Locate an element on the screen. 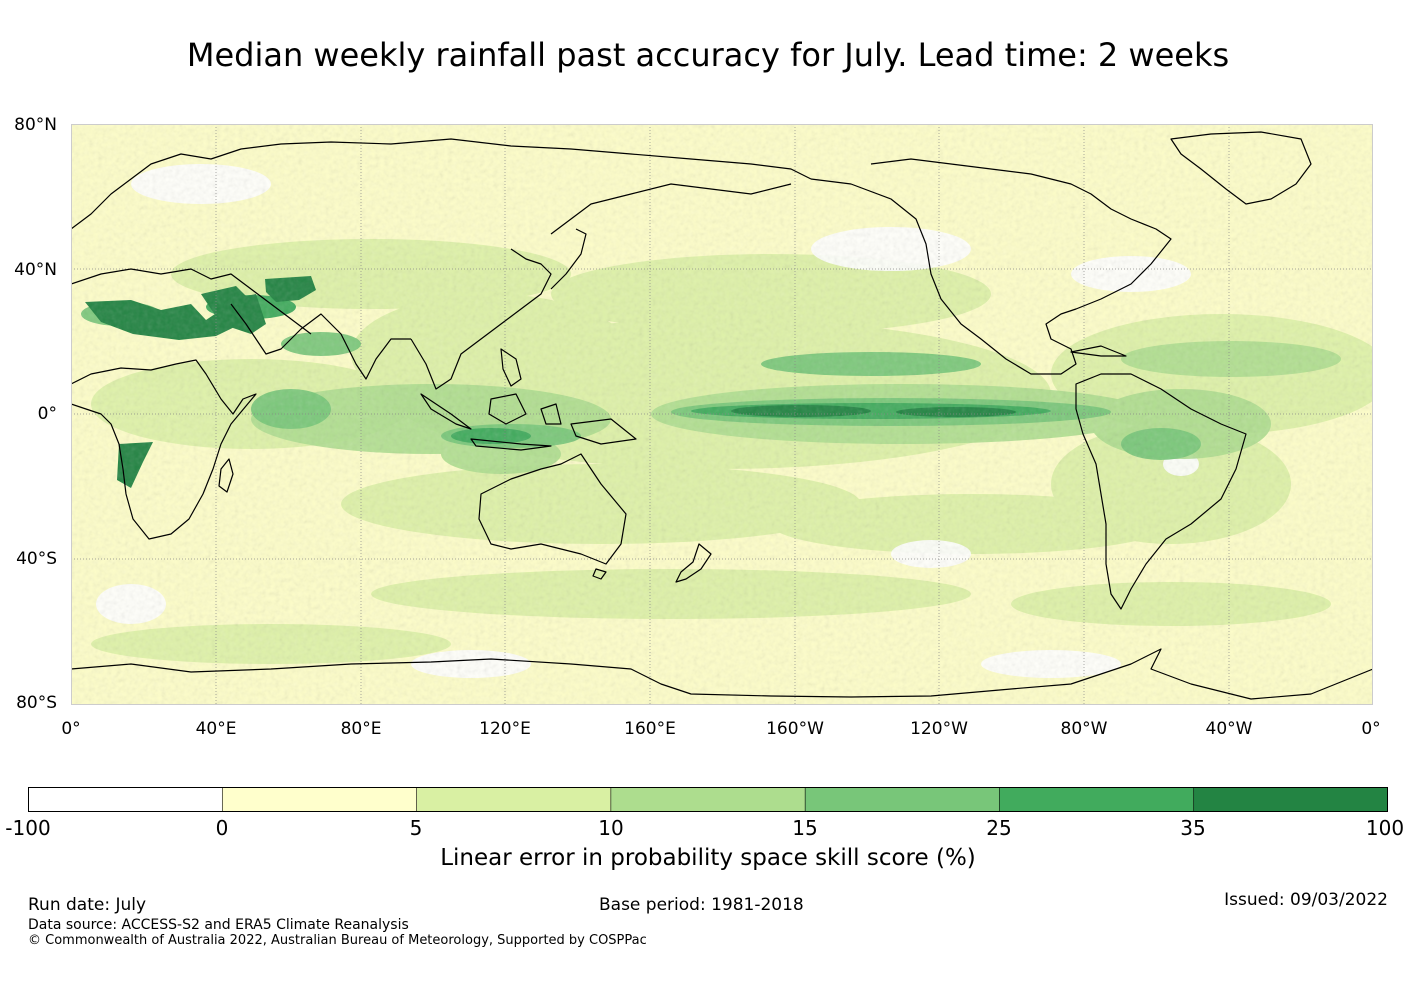 This screenshot has height=990, width=1416. colorbar-tick: 10 is located at coordinates (611, 828).